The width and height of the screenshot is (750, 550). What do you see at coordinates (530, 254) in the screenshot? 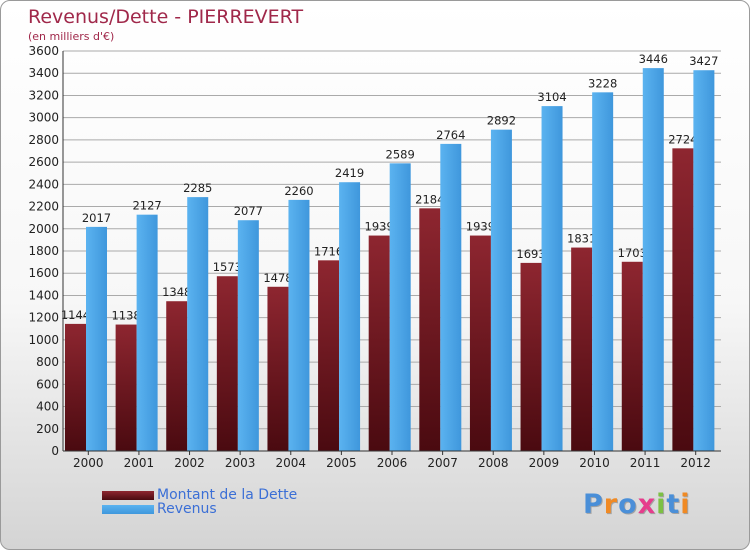
I see `data-label-dette: 1693` at bounding box center [530, 254].